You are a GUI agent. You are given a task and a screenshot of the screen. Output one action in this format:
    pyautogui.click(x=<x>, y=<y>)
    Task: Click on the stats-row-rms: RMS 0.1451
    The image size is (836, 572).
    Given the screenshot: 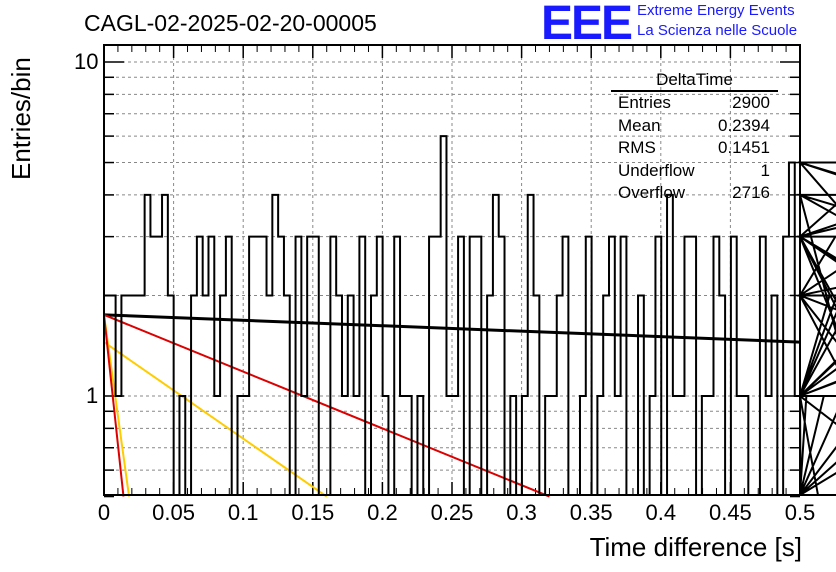 What is the action you would take?
    pyautogui.click(x=694, y=148)
    